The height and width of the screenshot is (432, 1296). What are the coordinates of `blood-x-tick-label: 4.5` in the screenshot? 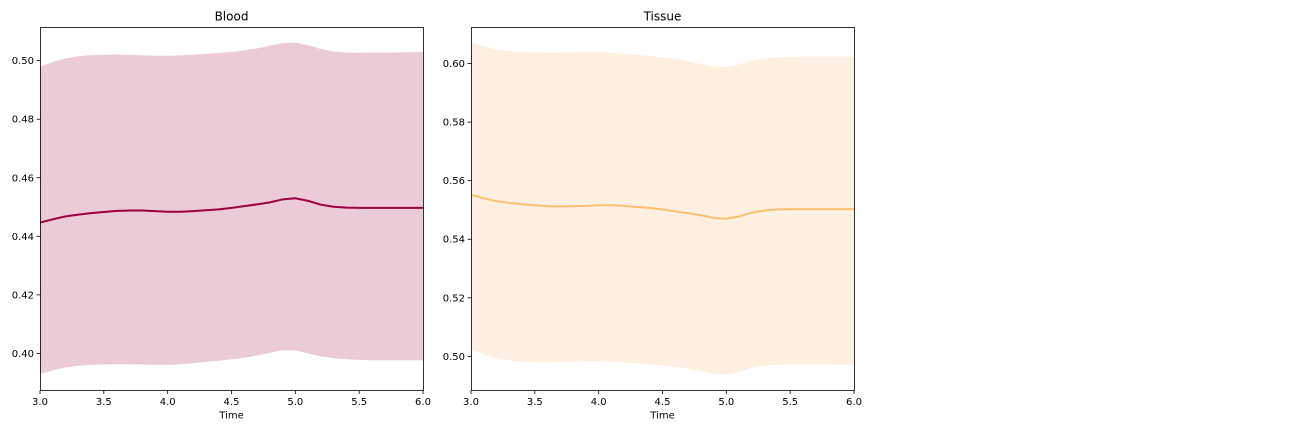 It's located at (232, 402).